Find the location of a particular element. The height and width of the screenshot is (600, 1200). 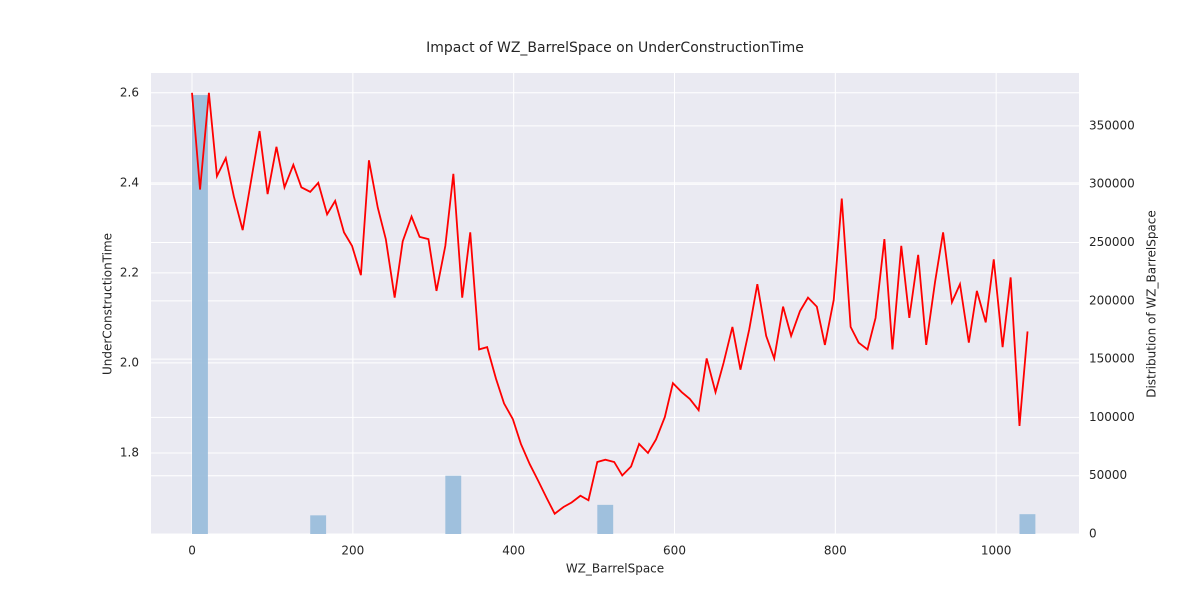

y-tick-label: 1.8 is located at coordinates (129, 452).